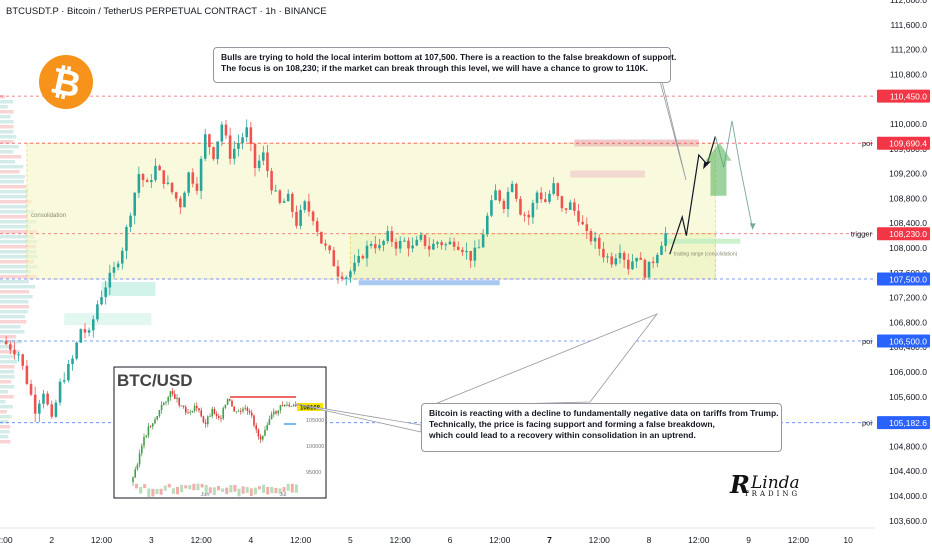 The width and height of the screenshot is (932, 550). What do you see at coordinates (908, 50) in the screenshot?
I see `y-tick-label: 111,200.0` at bounding box center [908, 50].